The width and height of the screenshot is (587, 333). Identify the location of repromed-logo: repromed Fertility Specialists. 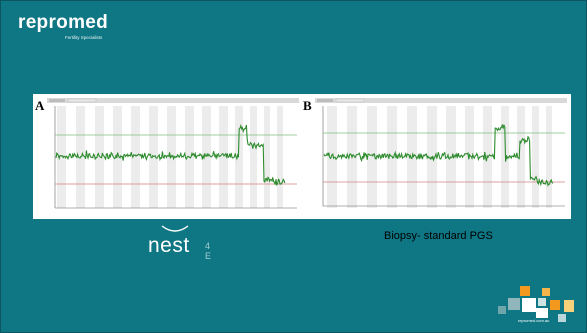
(63, 26).